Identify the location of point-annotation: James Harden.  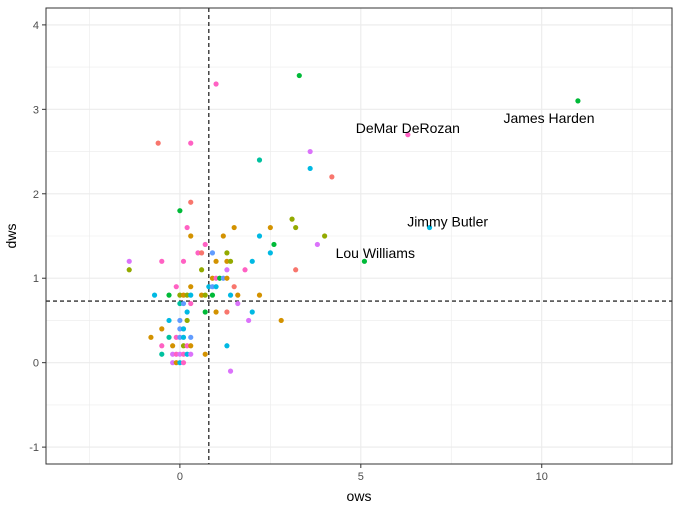
(548, 118).